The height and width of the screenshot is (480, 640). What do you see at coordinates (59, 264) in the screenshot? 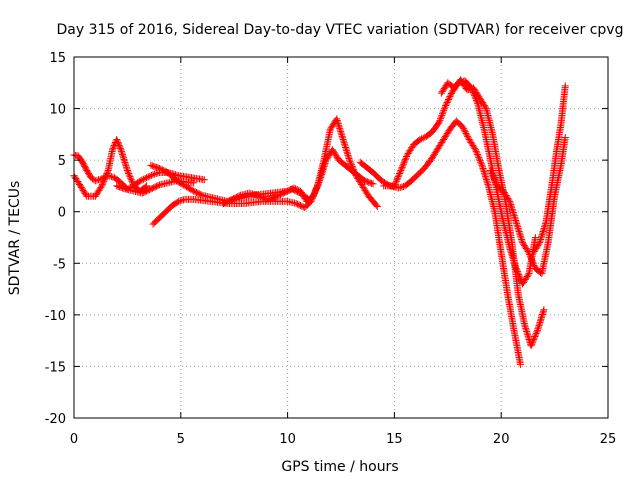
I see `y-tick-label: -5` at bounding box center [59, 264].